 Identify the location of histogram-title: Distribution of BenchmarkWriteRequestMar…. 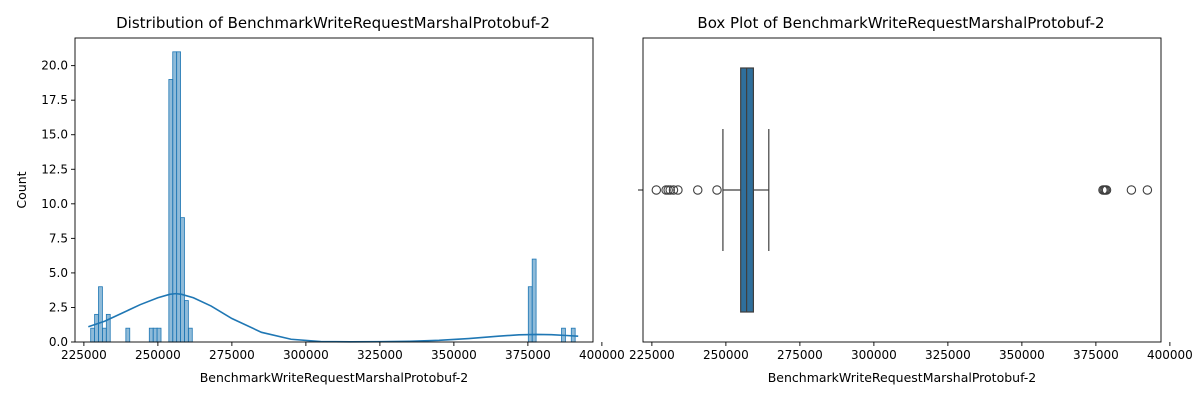
(333, 23).